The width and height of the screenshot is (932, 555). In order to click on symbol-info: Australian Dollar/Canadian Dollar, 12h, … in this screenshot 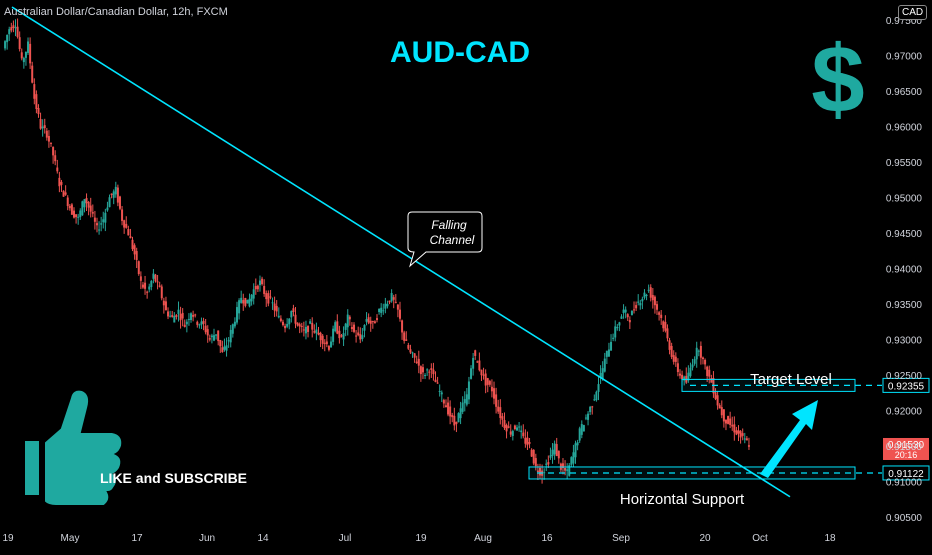, I will do `click(116, 12)`.